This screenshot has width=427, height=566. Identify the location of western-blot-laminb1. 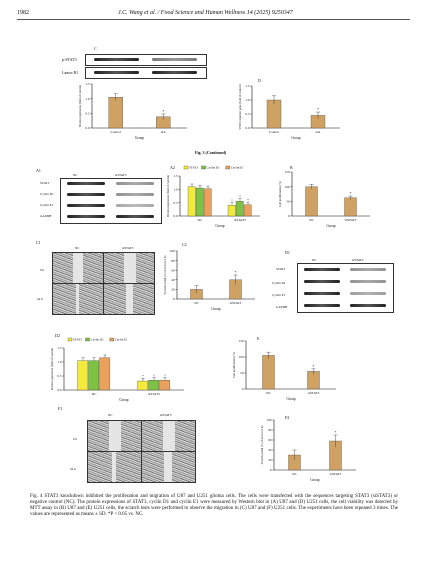
(146, 73).